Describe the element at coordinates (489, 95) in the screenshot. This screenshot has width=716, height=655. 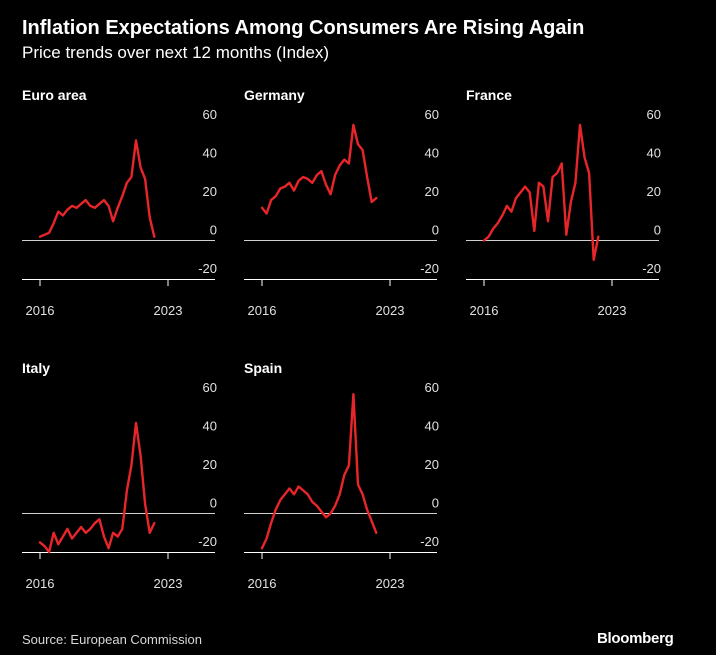
I see `panel-title: France` at that location.